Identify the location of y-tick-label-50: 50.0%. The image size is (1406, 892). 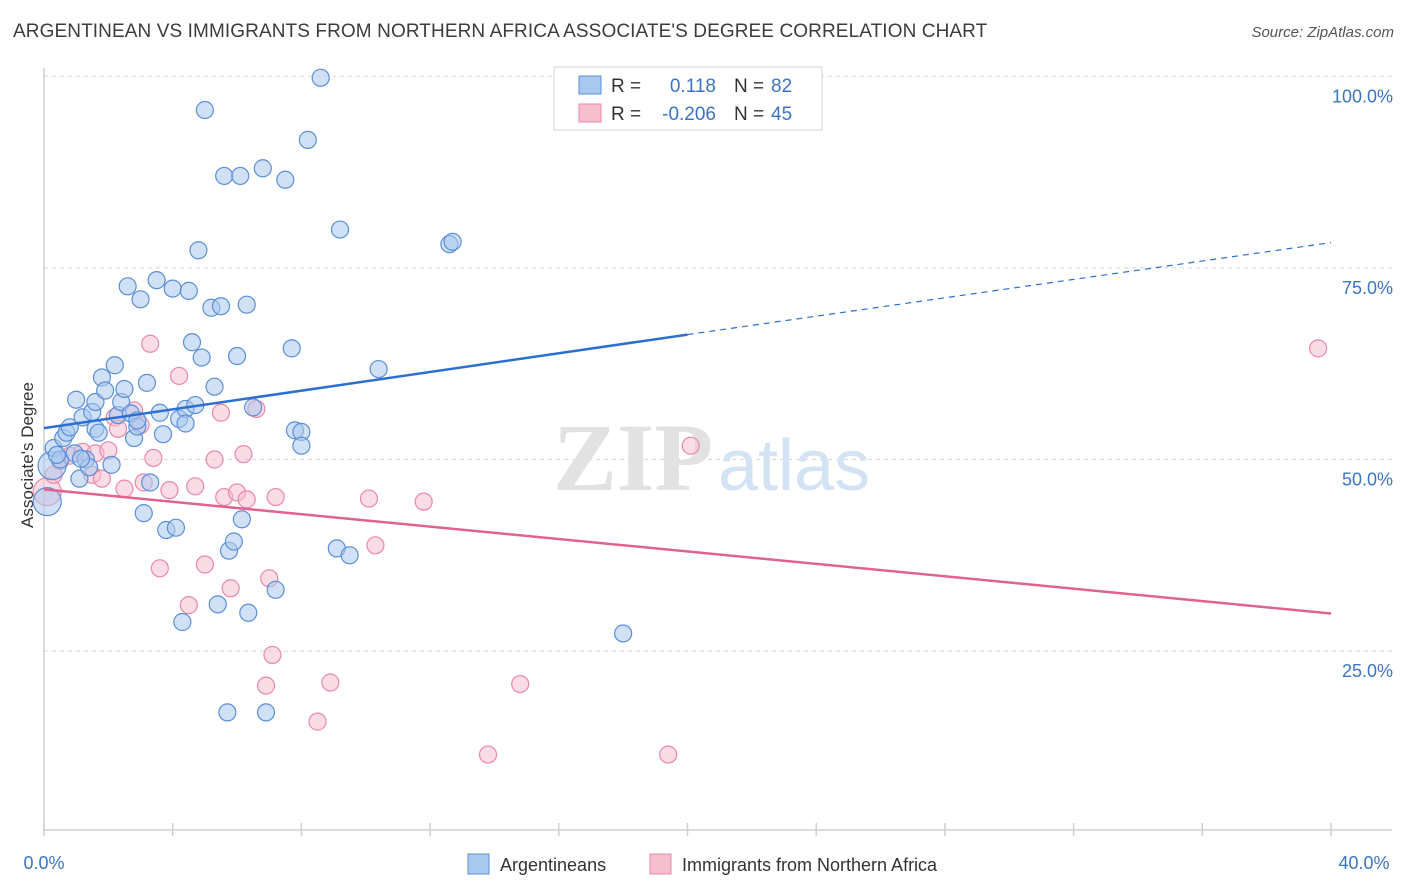
(1367, 480).